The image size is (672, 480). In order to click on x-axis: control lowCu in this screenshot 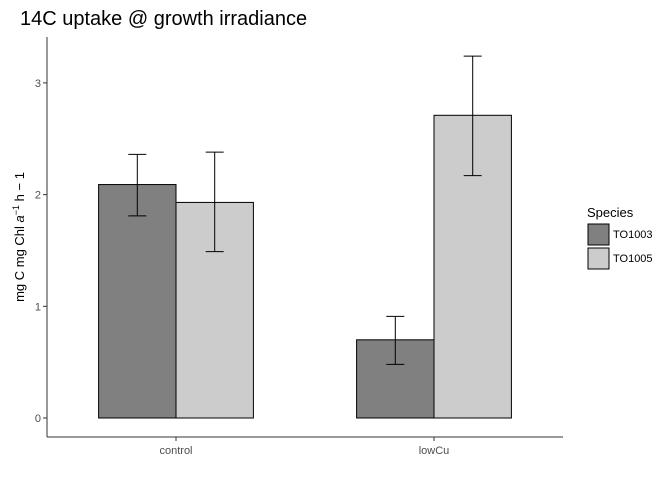, I will do `click(305, 446)`.